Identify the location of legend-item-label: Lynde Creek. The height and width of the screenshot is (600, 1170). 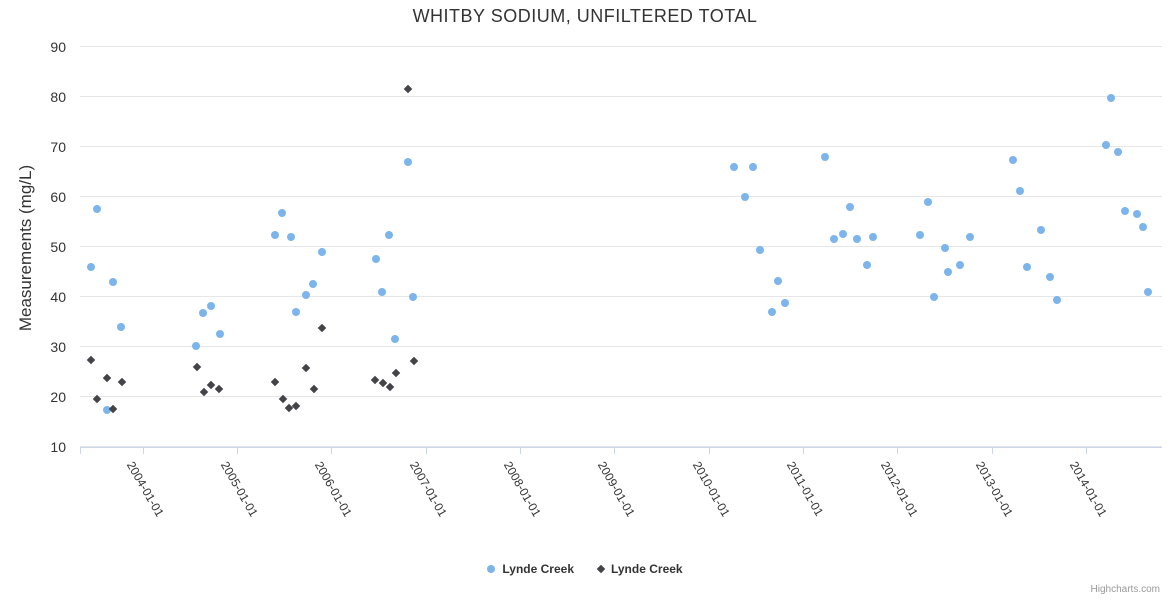
(538, 569).